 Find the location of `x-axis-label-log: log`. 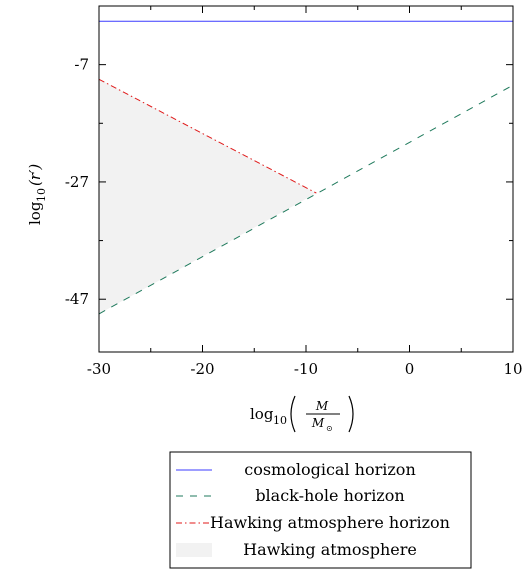

x-axis-label-log: log is located at coordinates (262, 414).